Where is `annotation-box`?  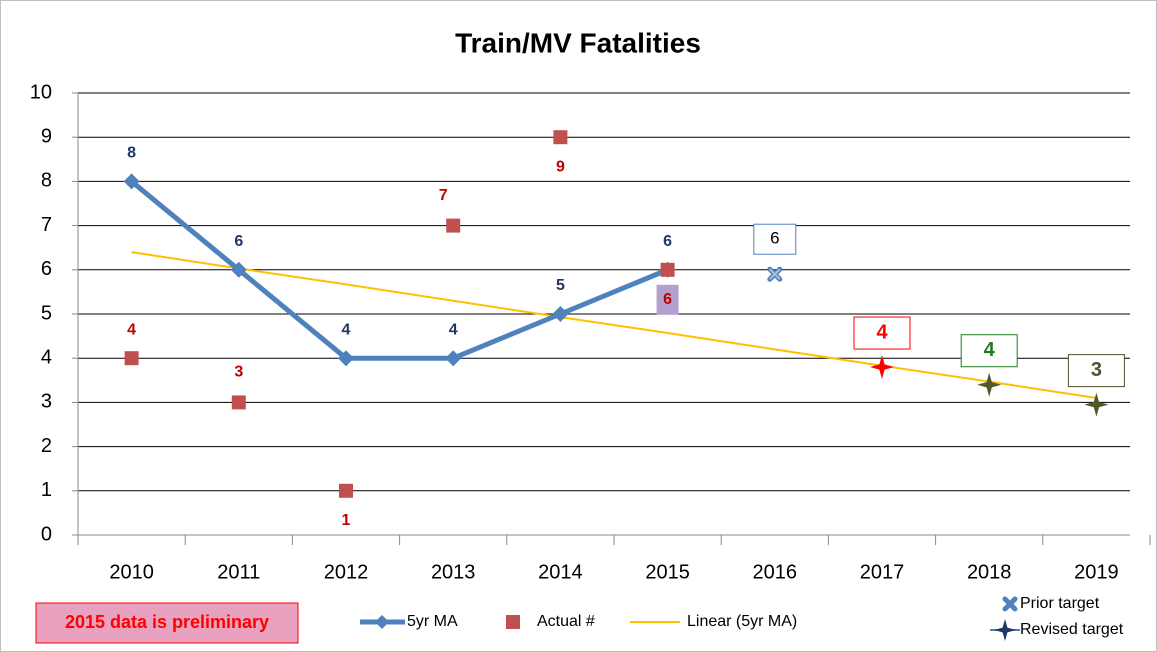
annotation-box is located at coordinates (167, 623).